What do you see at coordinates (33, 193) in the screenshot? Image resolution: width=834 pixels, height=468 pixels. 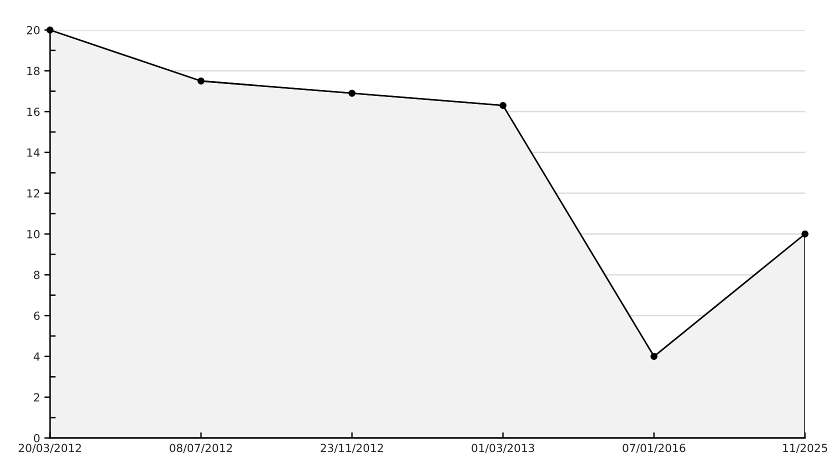 I see `y-tick-label: 12` at bounding box center [33, 193].